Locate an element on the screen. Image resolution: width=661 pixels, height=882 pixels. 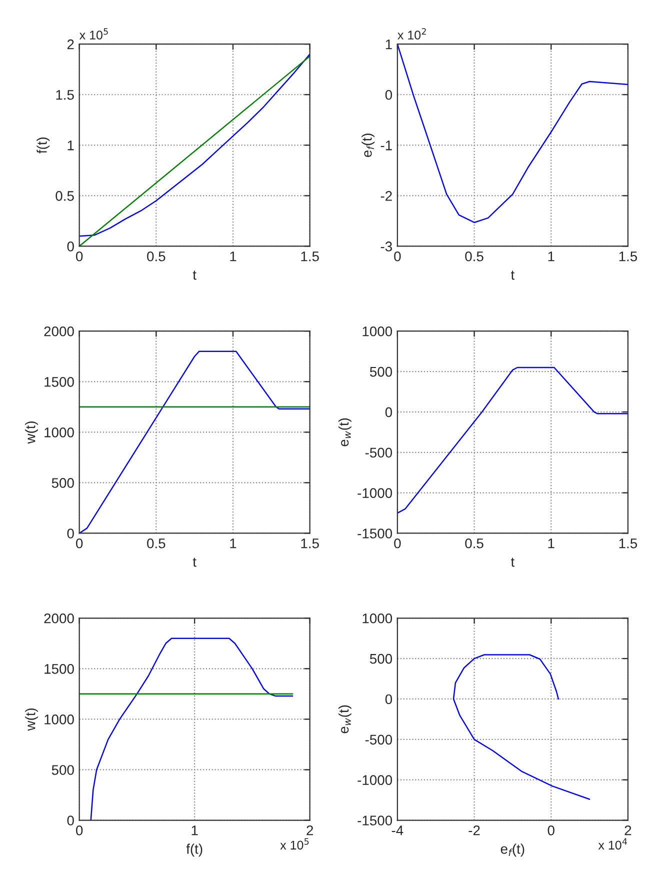
y-tick-label: -1 is located at coordinates (386, 145).